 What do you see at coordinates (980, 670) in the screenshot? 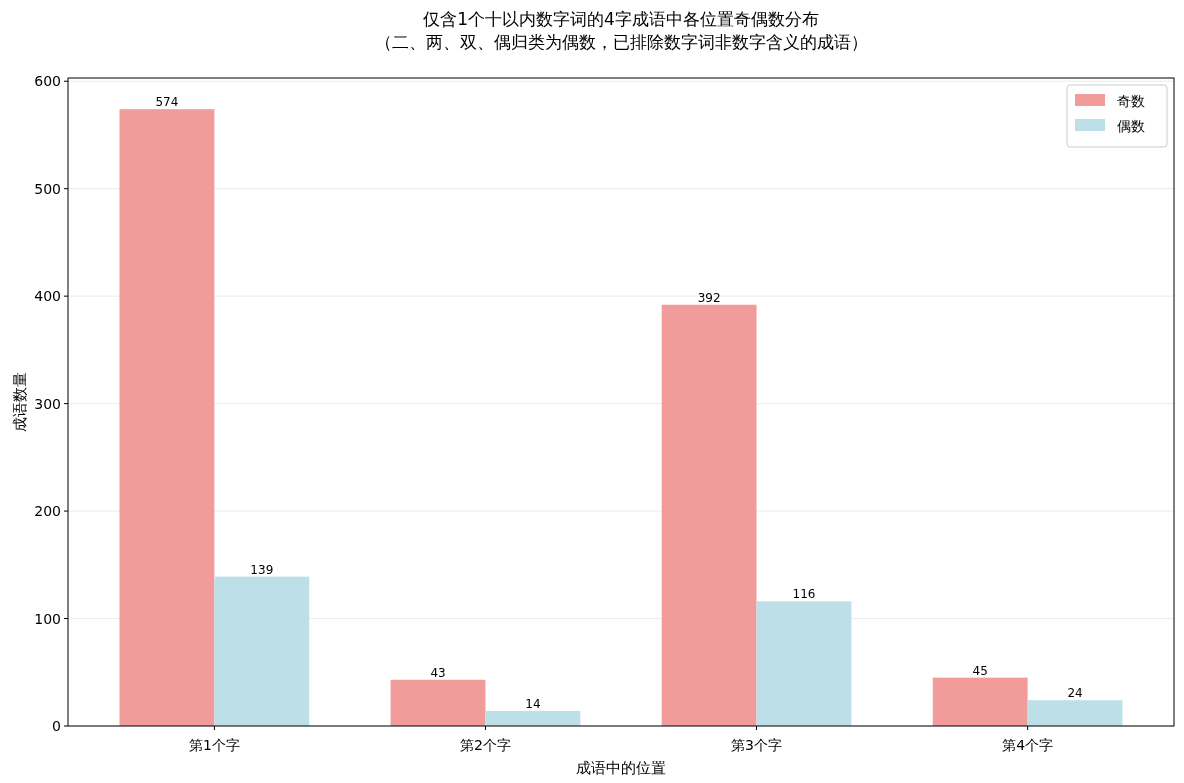
I see `data-label: 45` at bounding box center [980, 670].